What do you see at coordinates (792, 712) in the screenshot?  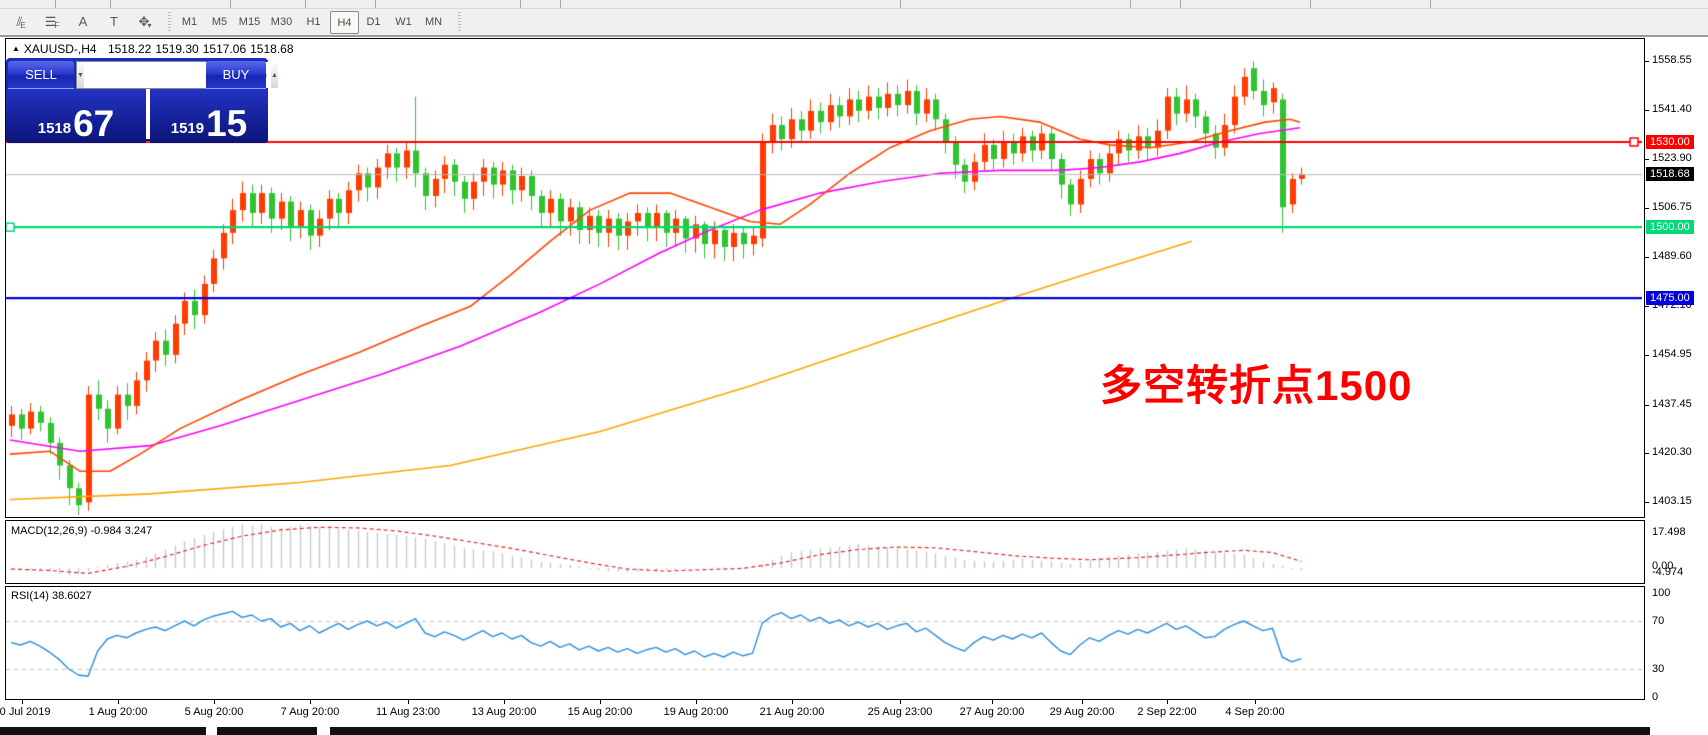 I see `time-tick-label: 21 Aug 20:00` at bounding box center [792, 712].